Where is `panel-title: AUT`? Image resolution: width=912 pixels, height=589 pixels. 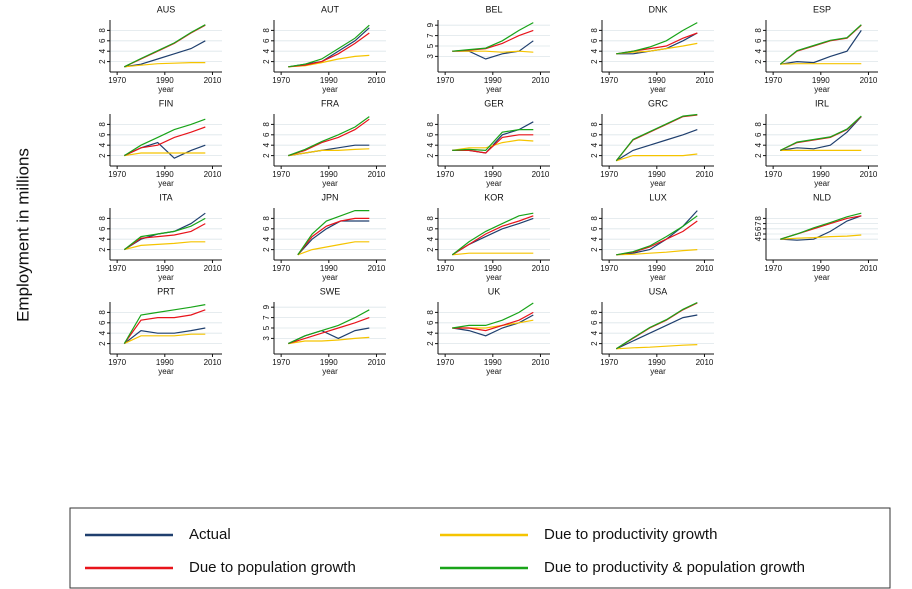 panel-title: AUT is located at coordinates (330, 9).